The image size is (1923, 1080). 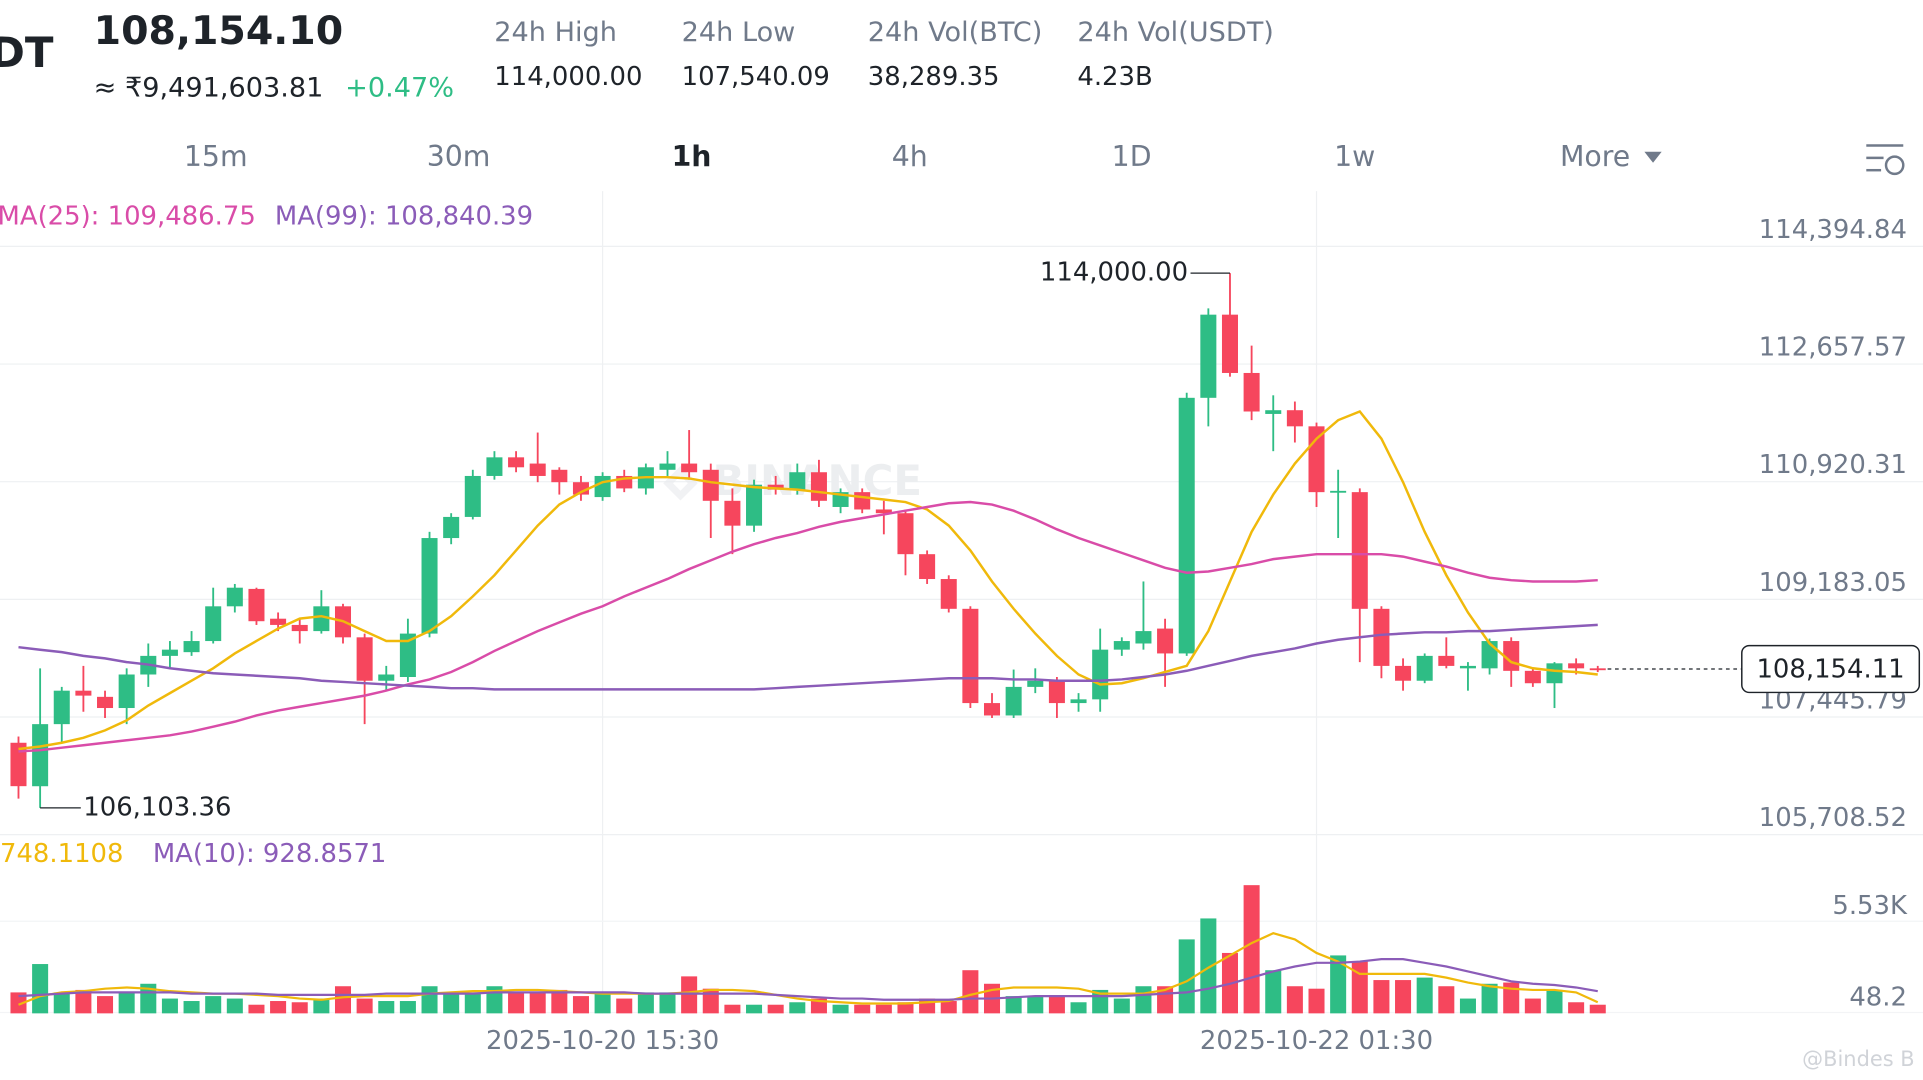 I want to click on legend-entry: MA(25): 109,486.75, so click(x=128, y=217).